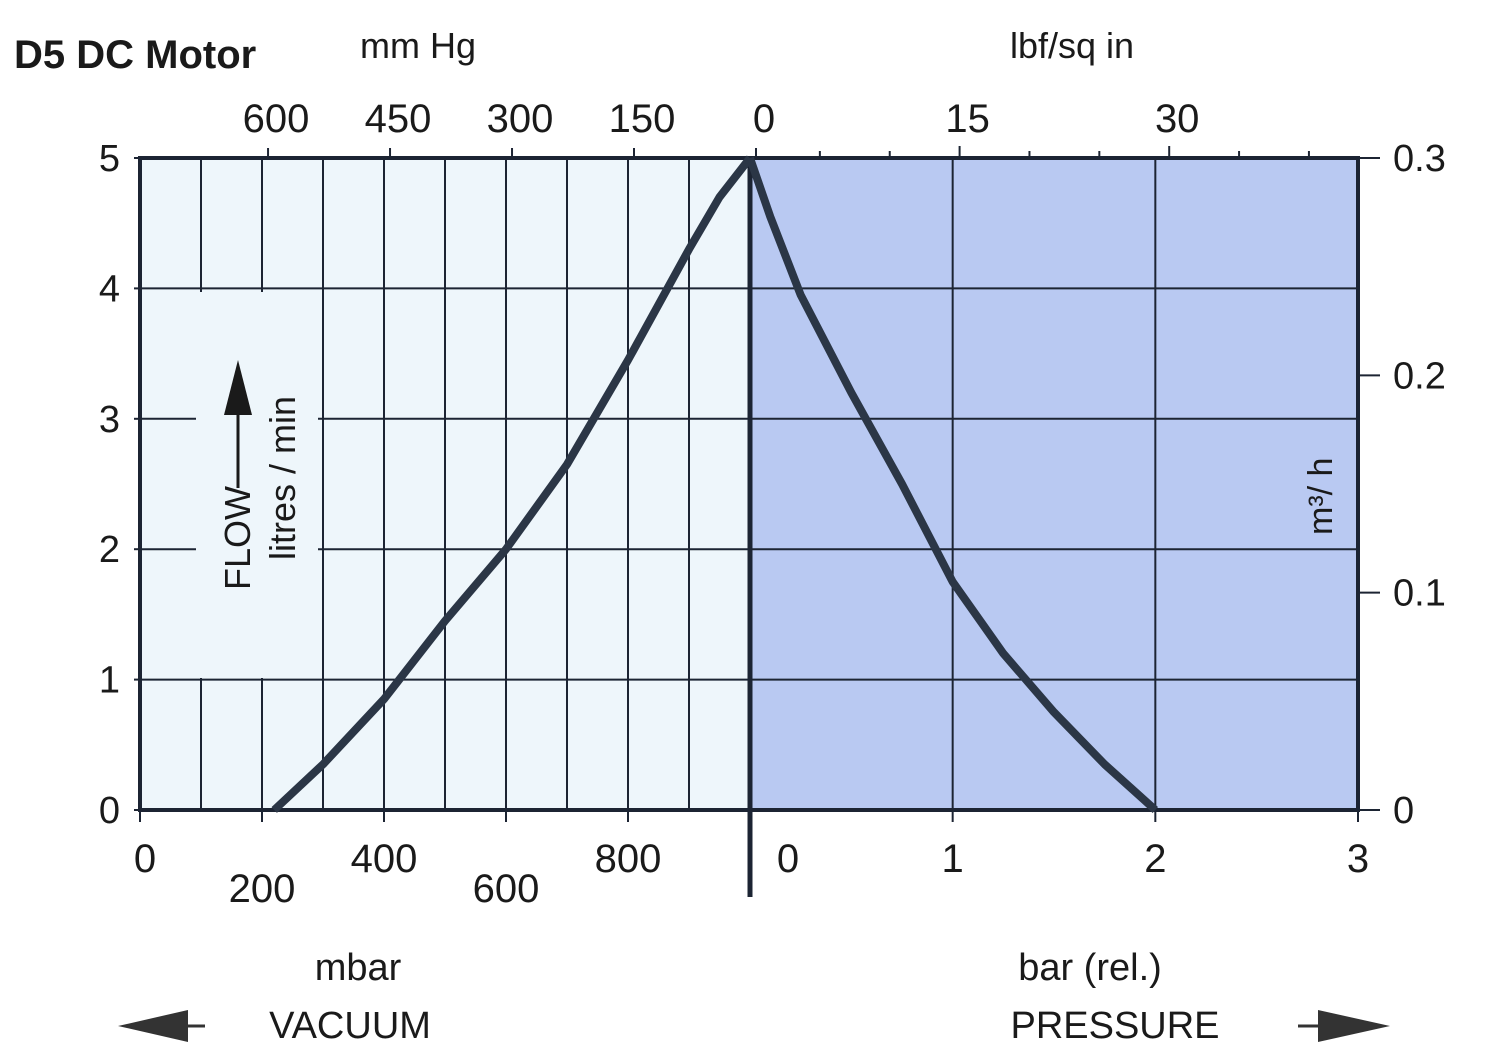 The height and width of the screenshot is (1061, 1500). What do you see at coordinates (642, 119) in the screenshot?
I see `mmhg-tick-label: 150` at bounding box center [642, 119].